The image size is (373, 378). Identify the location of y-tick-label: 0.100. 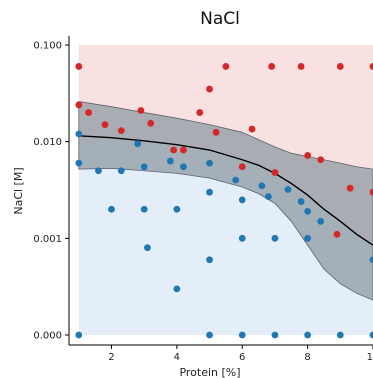
(47, 46).